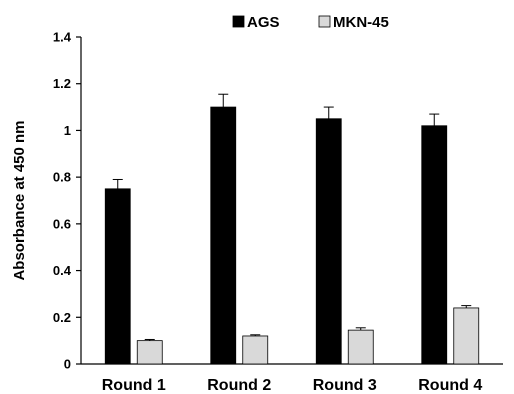  I want to click on y-tick-label: 0.8, so click(62, 177).